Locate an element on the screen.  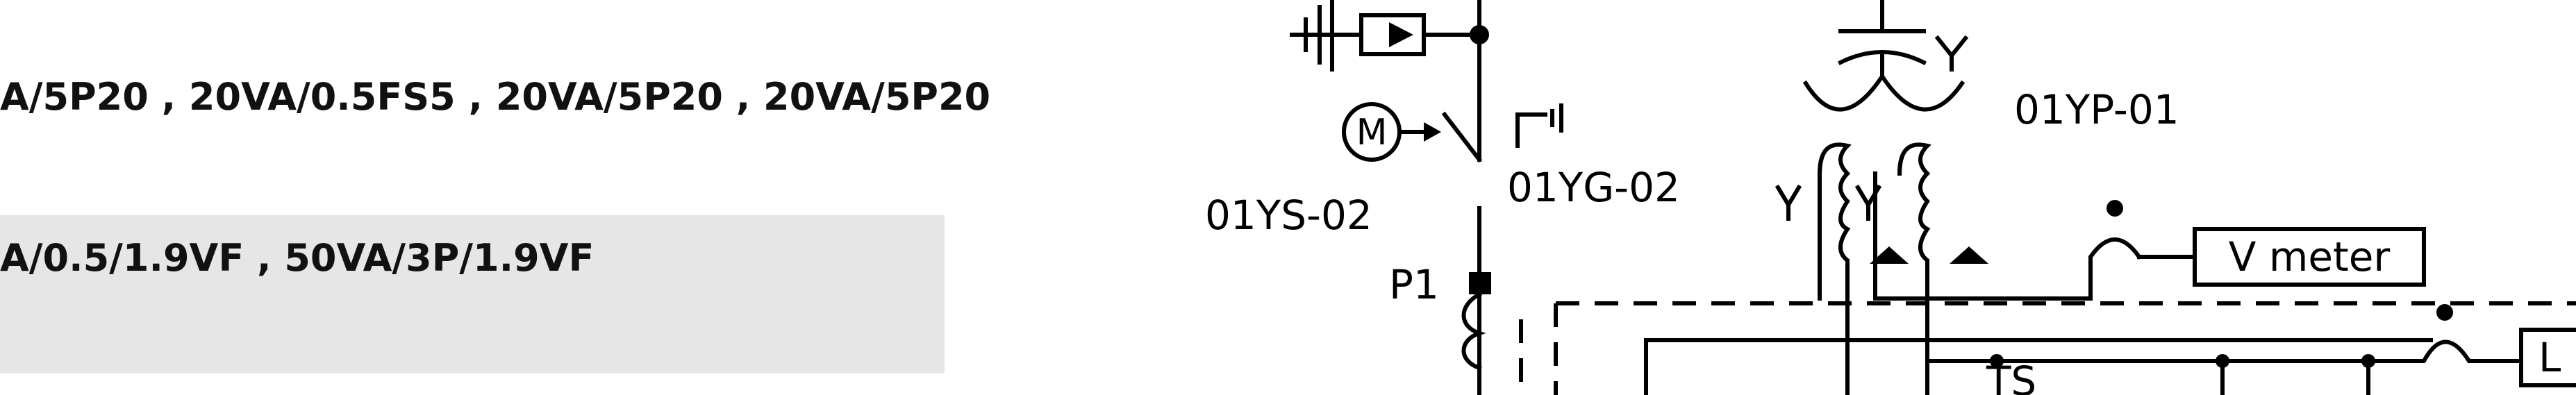
terminal-label: P1 is located at coordinates (1414, 284).